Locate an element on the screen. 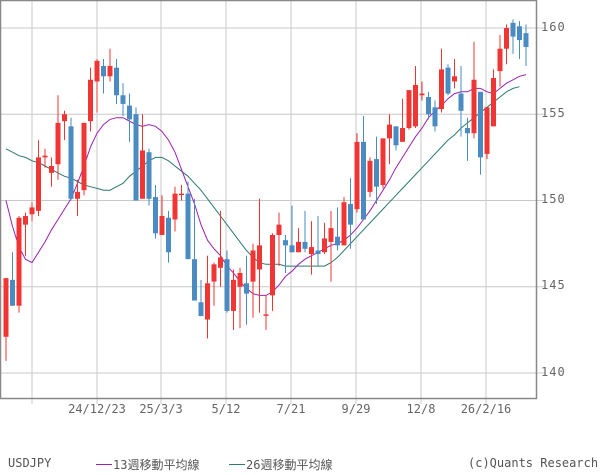 This screenshot has height=475, width=600. legend-ma13: 13週移動平均線 is located at coordinates (147, 464).